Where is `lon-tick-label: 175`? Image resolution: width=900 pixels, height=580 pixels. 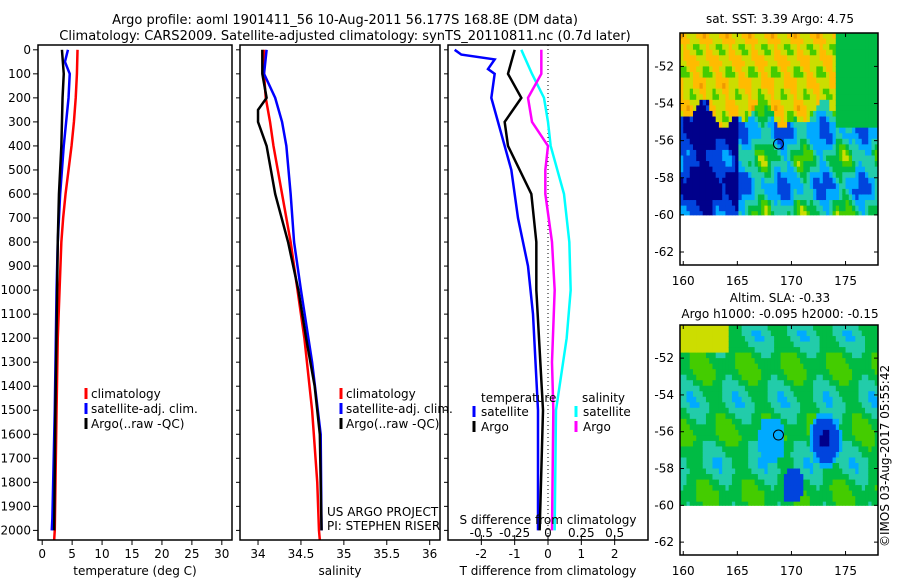
lon-tick-label: 175 is located at coordinates (845, 571).